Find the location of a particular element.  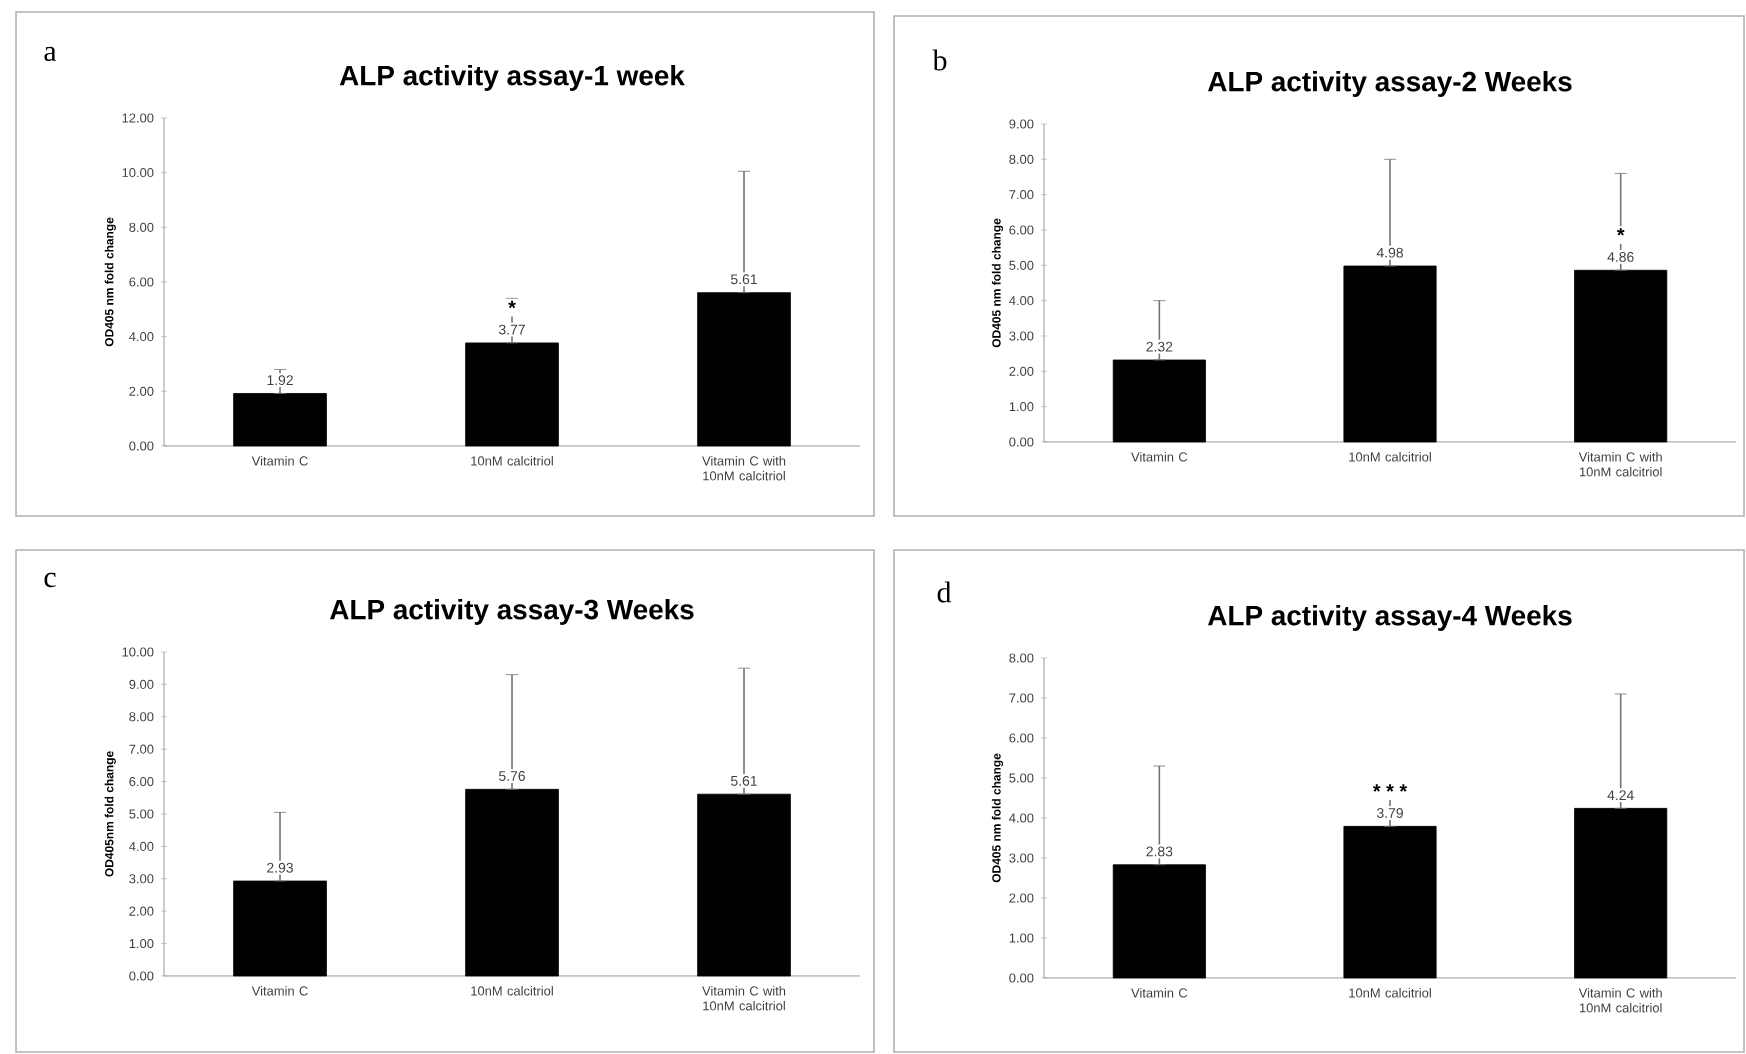

chart-title: ALP activity assay-4 Weeks is located at coordinates (1389, 617).